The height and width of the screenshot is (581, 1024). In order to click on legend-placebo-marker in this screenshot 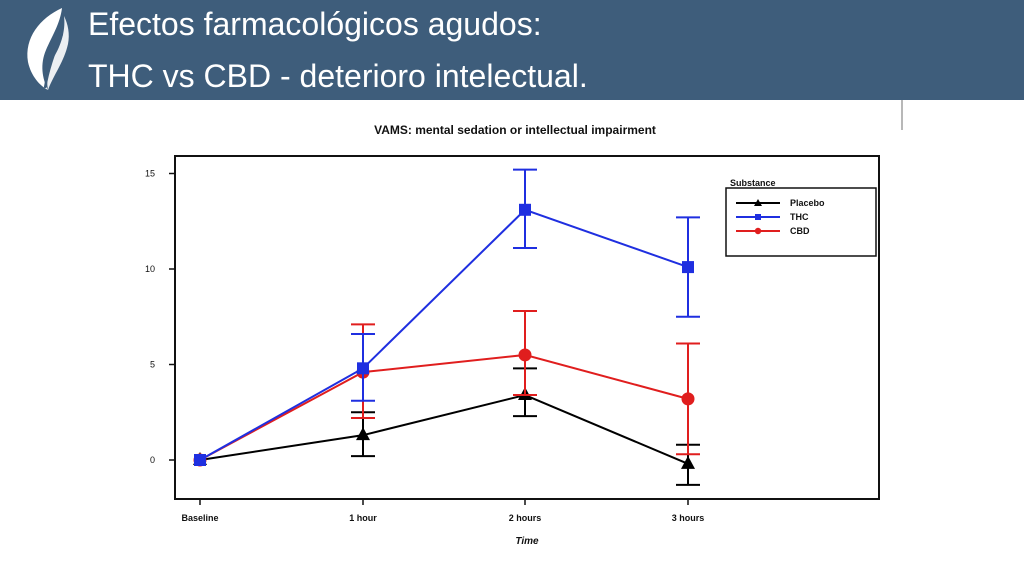, I will do `click(758, 202)`.